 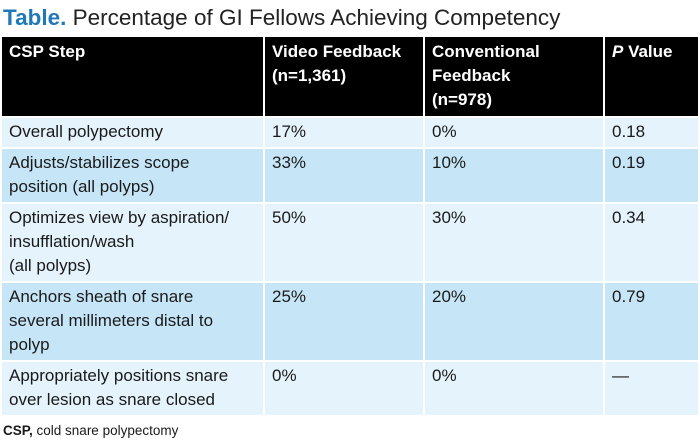 I want to click on cell-conventional: 10%, so click(x=513, y=175).